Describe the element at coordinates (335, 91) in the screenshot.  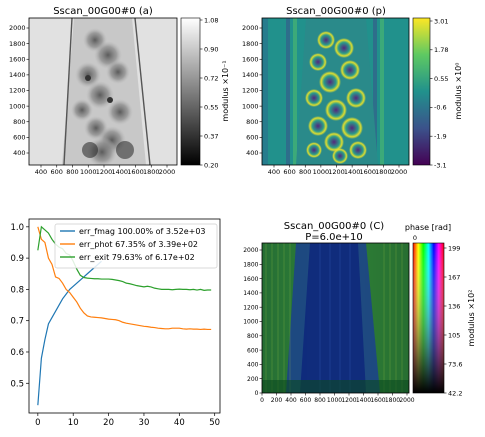
I see `phase-image` at that location.